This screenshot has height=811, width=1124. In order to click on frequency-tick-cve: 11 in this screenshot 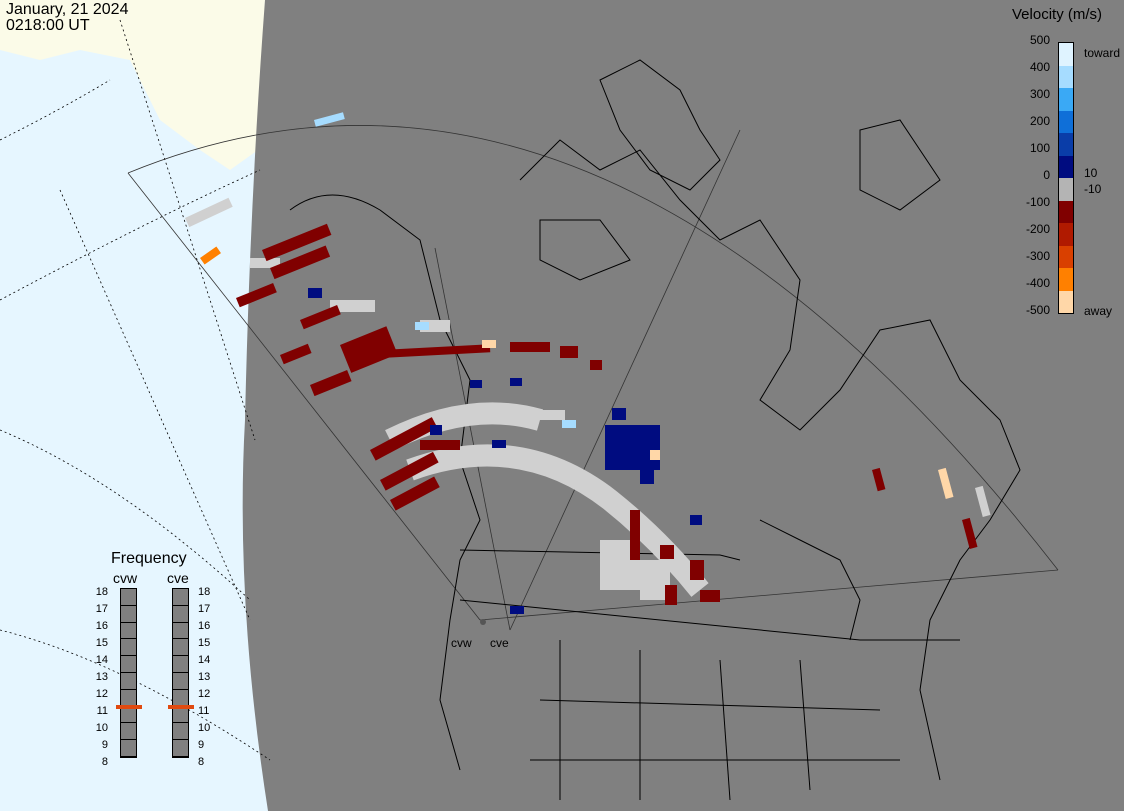, I will do `click(204, 711)`.